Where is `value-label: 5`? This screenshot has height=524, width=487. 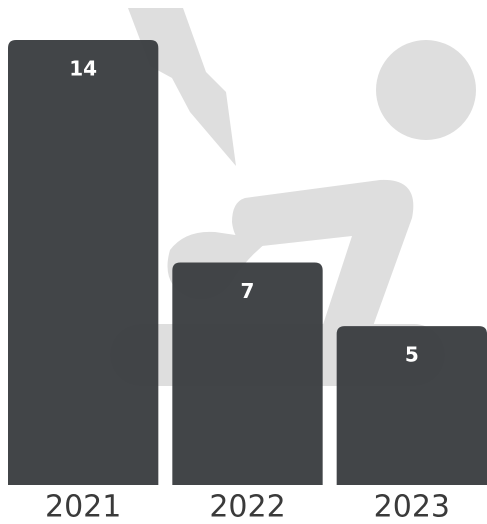
value-label: 5 is located at coordinates (412, 355).